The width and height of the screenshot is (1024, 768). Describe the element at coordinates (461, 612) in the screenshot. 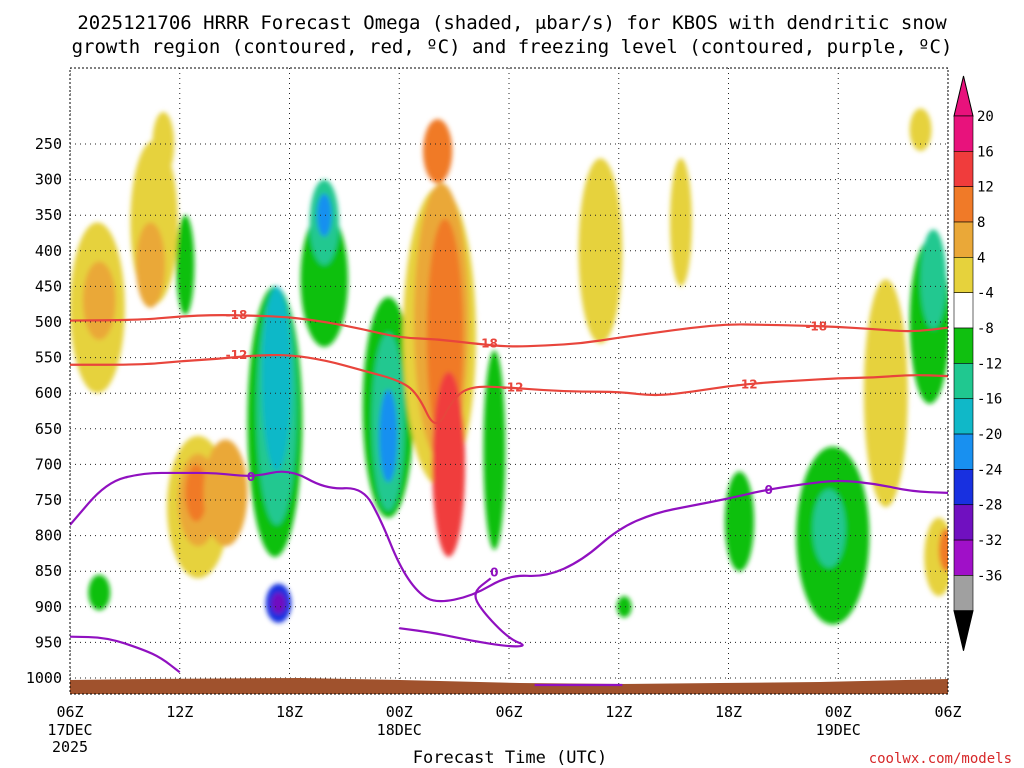

I see `isotherm-0-right-line` at that location.